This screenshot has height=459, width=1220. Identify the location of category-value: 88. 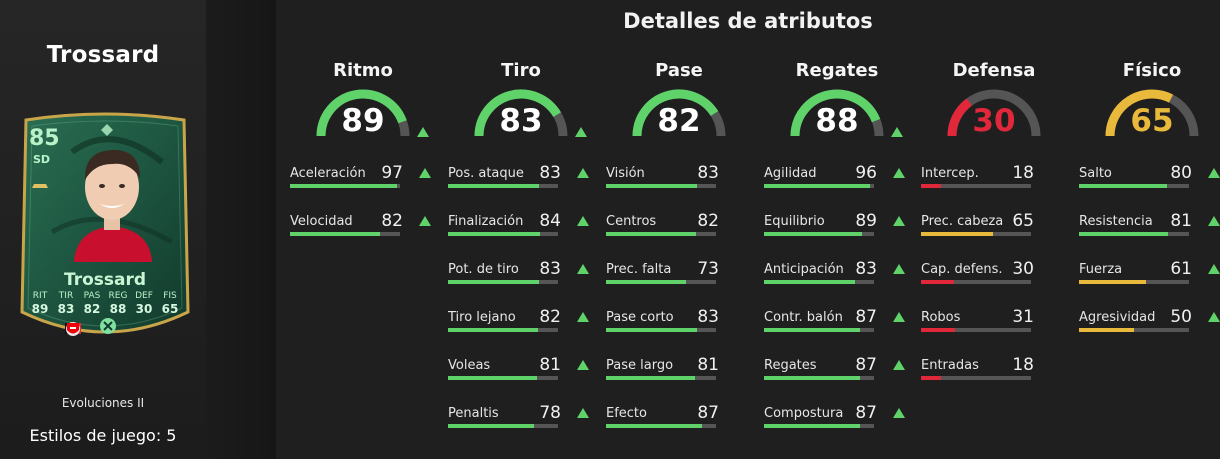
(837, 121).